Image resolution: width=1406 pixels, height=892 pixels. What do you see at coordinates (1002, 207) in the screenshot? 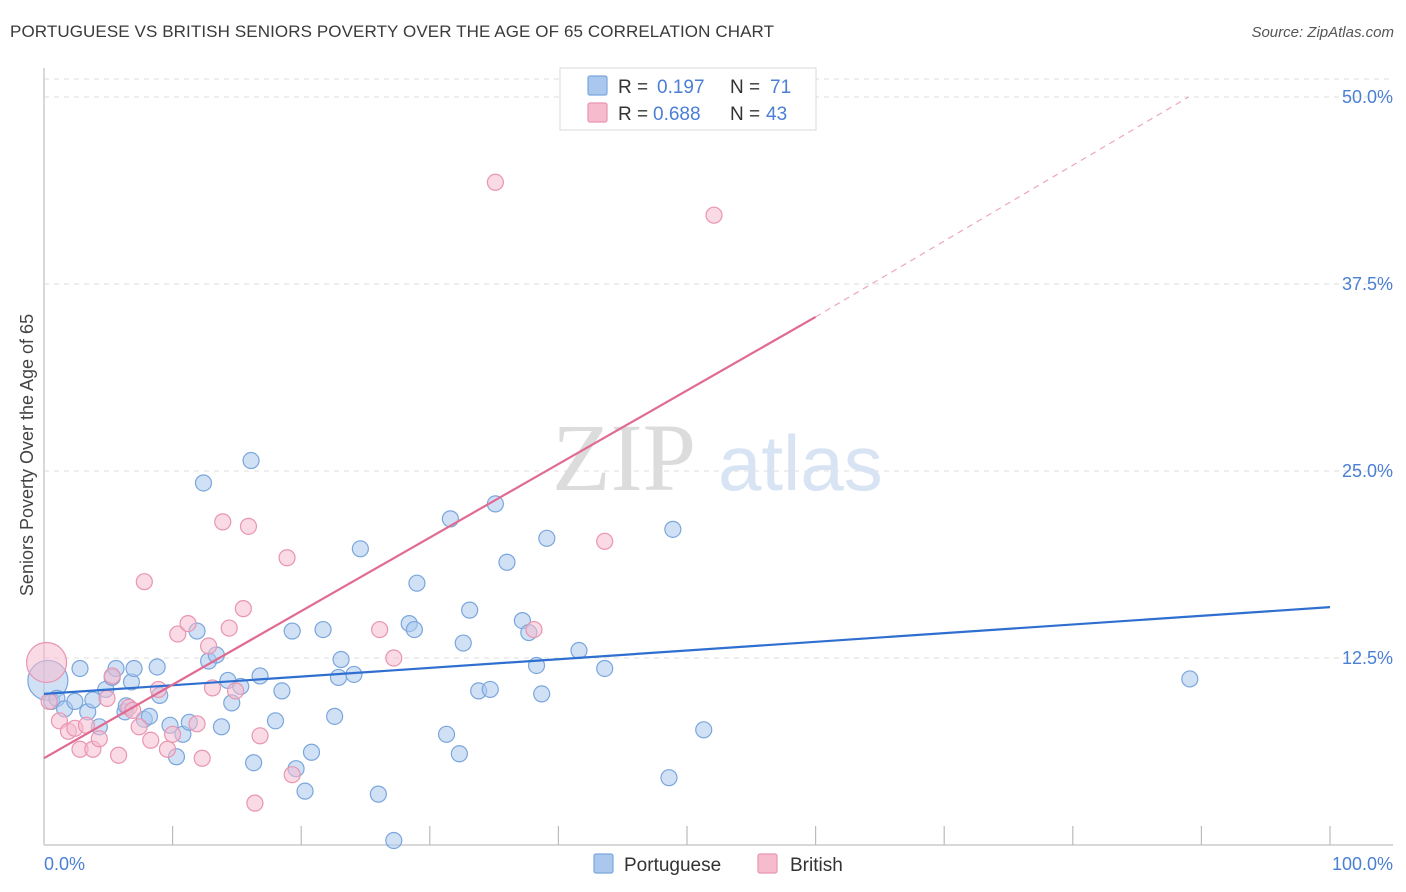
I see `trend-line-extension-british` at bounding box center [1002, 207].